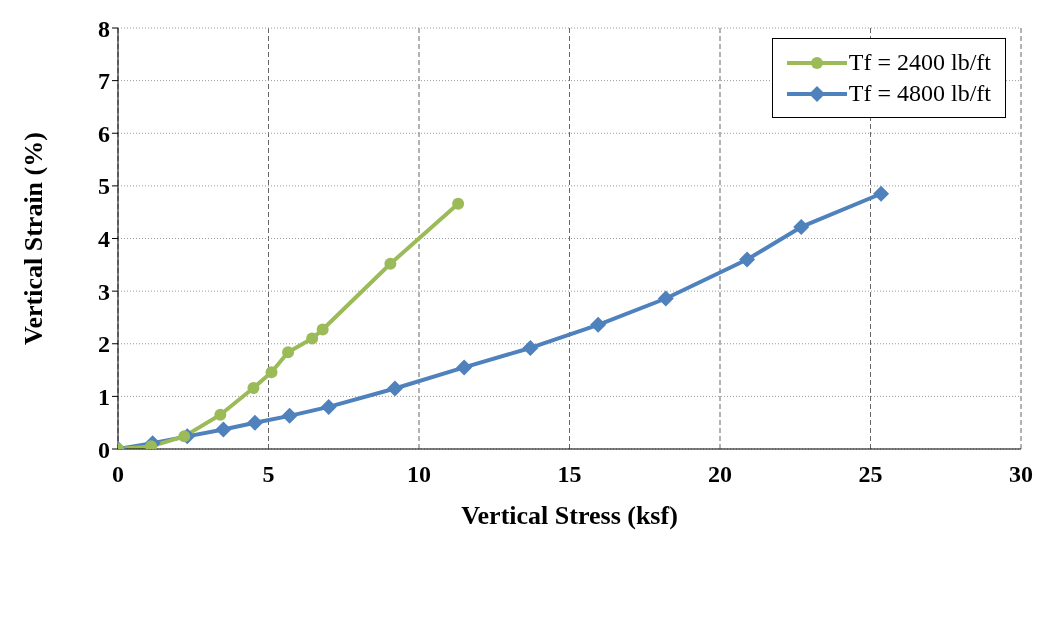  What do you see at coordinates (919, 93) in the screenshot?
I see `legend-label: Tf = 4800 lb/ft` at bounding box center [919, 93].